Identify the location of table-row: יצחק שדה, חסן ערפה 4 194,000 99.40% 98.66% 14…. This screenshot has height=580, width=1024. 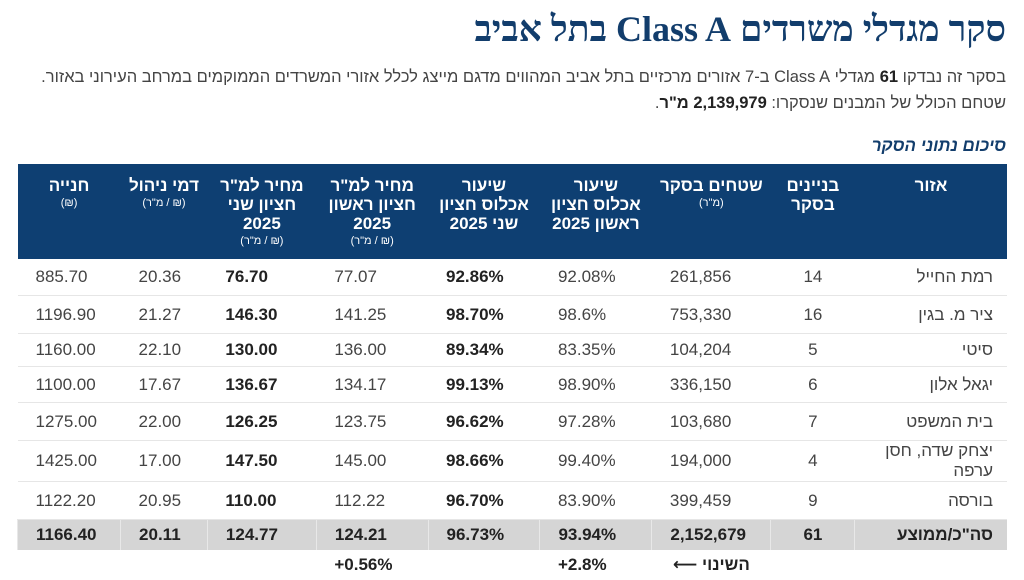
(512, 461).